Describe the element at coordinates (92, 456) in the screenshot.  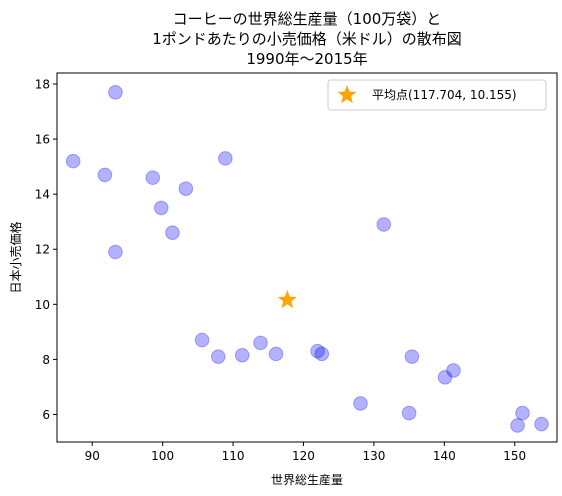
I see `x-tick-label: 90` at that location.